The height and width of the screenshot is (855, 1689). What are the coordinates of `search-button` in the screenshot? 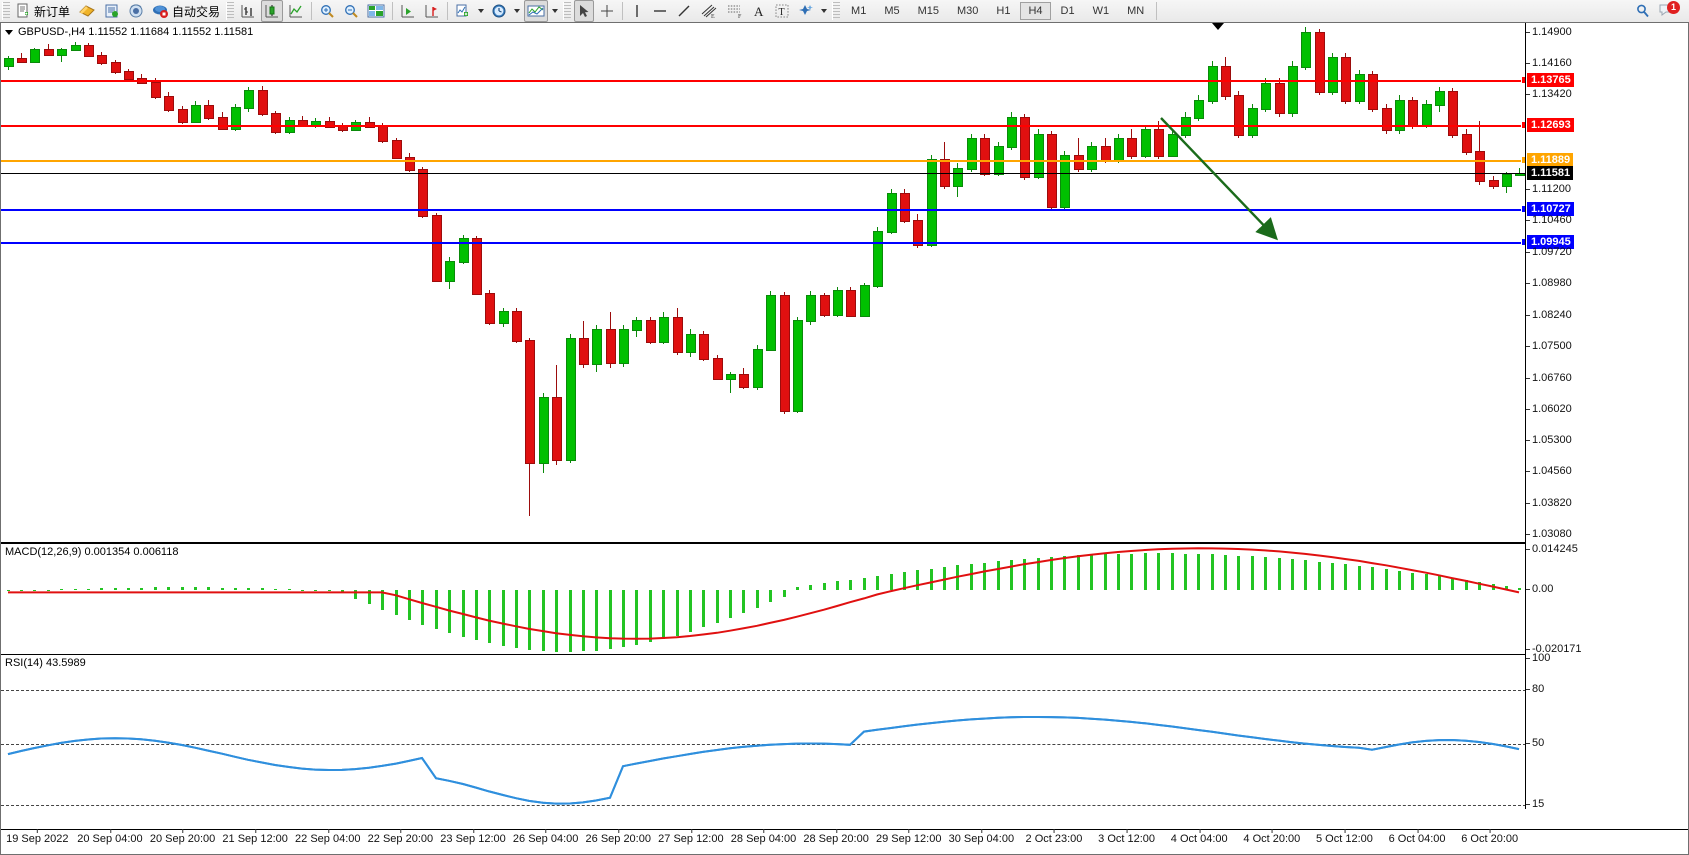 It's located at (1643, 11).